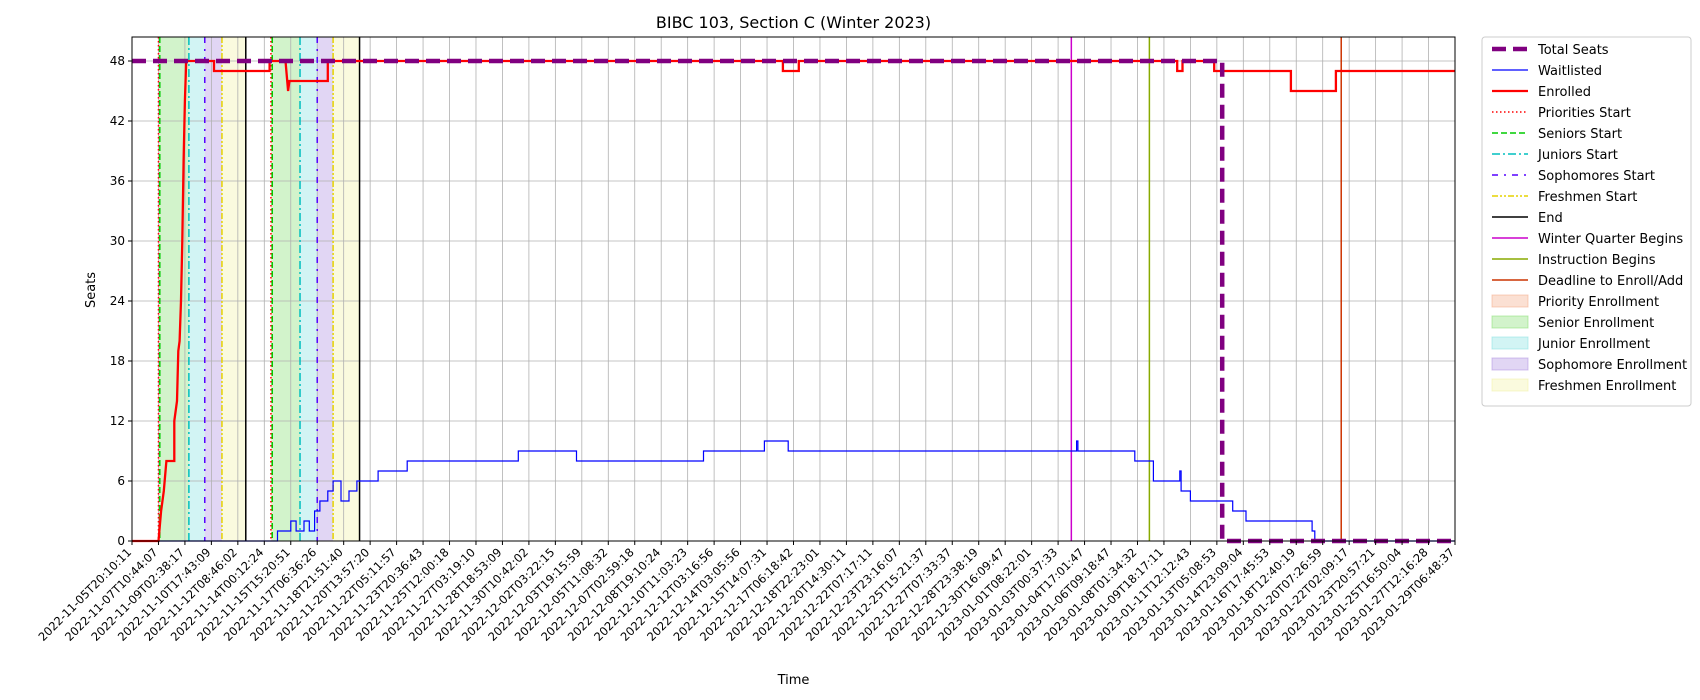 This screenshot has width=1700, height=700. What do you see at coordinates (1570, 71) in the screenshot?
I see `legend-waitlisted-label: Waitlisted` at bounding box center [1570, 71].